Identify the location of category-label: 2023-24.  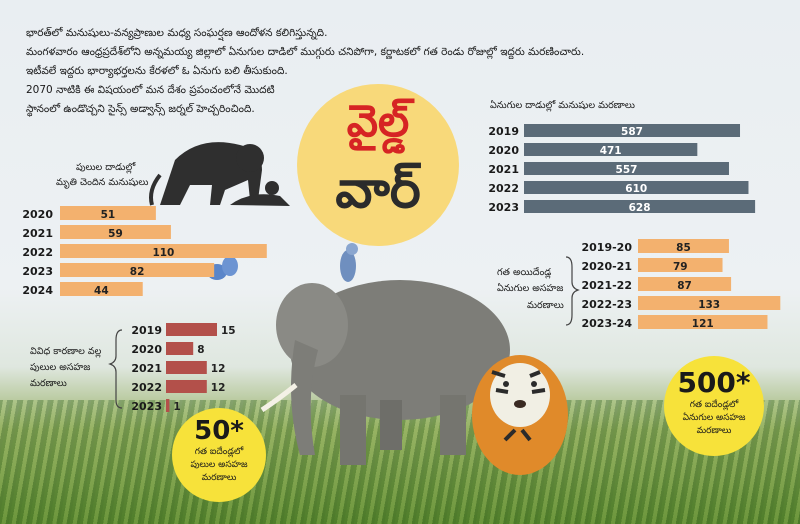
(607, 323).